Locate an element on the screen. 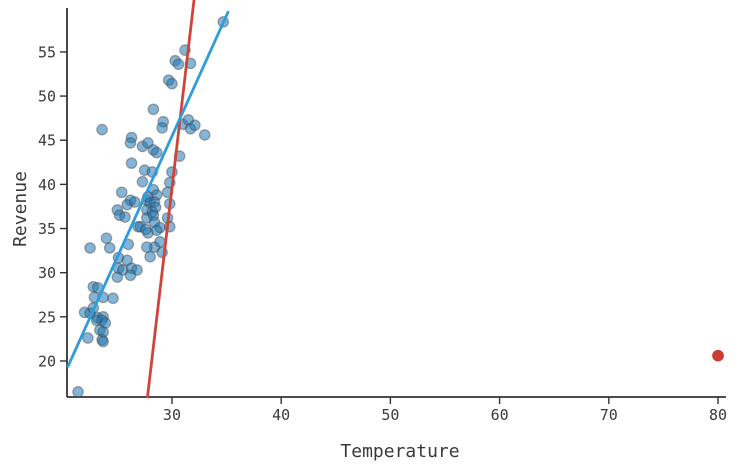  y-axis-title: Revenue is located at coordinates (20, 209).